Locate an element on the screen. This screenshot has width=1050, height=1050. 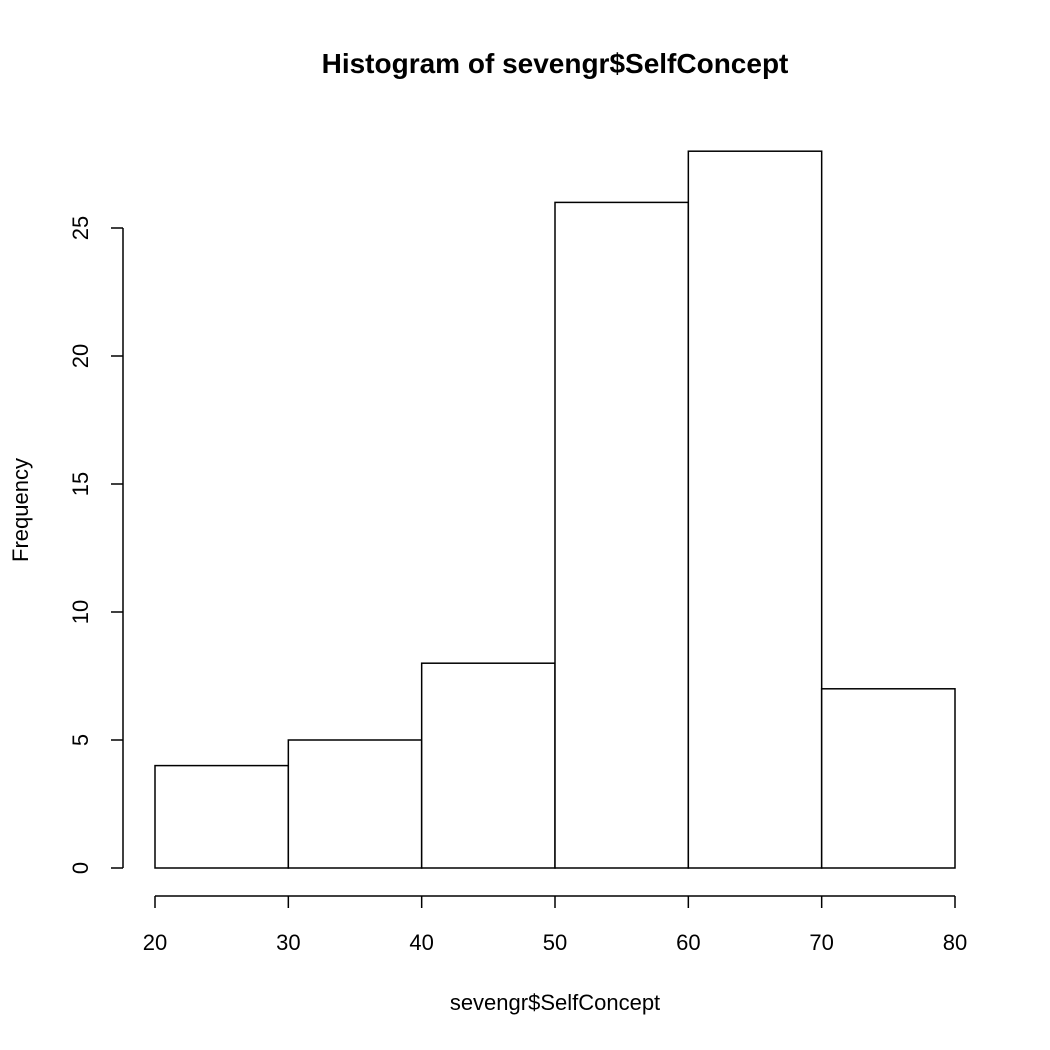
y-axis: 0 5 10 15 20 25 is located at coordinates (96, 545).